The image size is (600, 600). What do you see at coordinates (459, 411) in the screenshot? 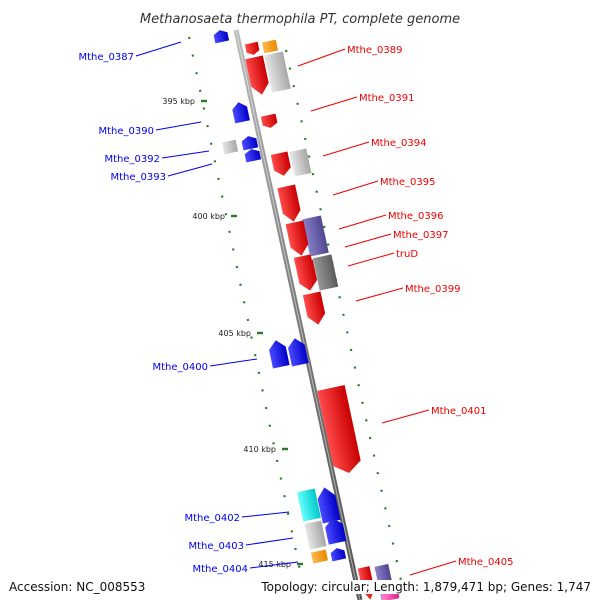
I see `gene-label-mthe_0401: Mthe_0401` at bounding box center [459, 411].